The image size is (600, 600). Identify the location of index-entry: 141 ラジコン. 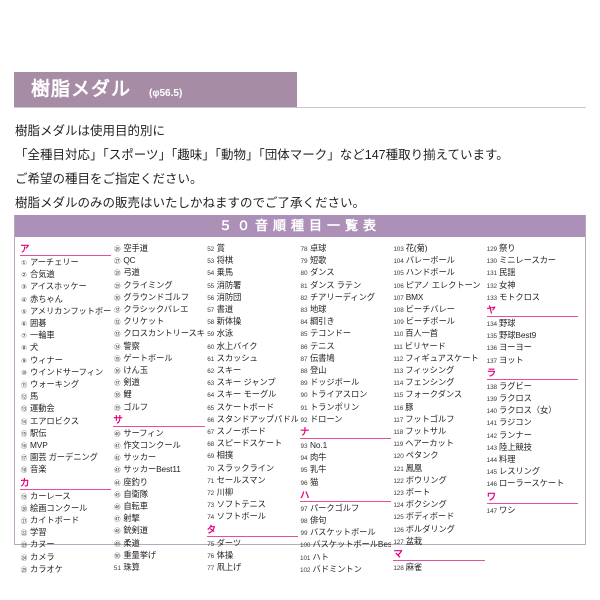
(532, 423).